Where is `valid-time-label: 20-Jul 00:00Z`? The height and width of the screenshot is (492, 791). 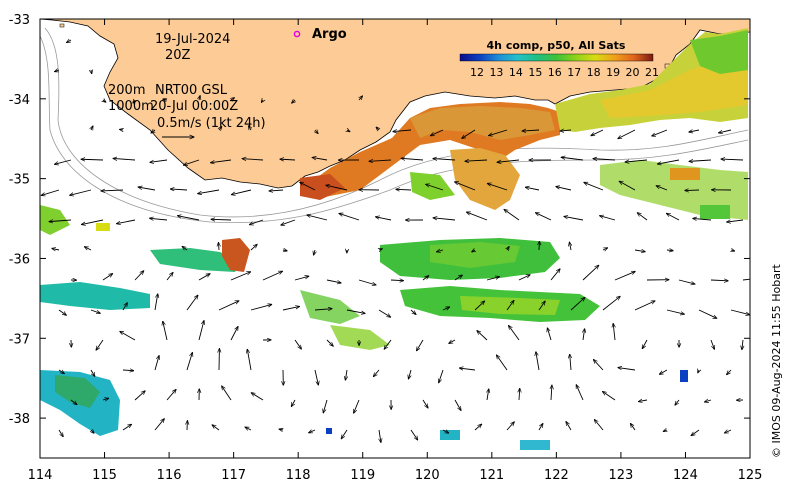 valid-time-label: 20-Jul 00:00Z is located at coordinates (194, 106).